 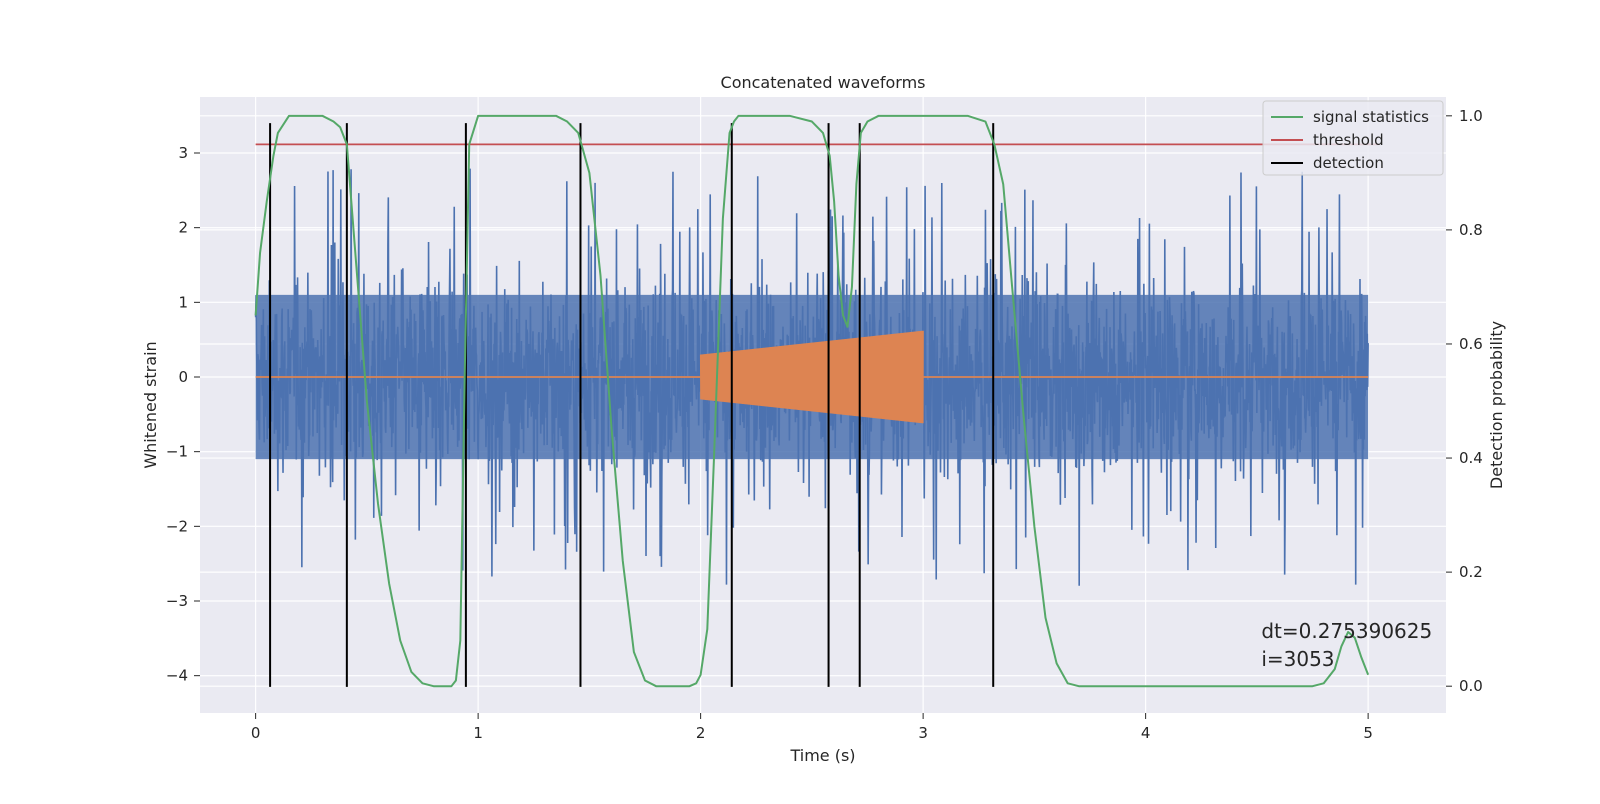 I want to click on y-tick-label: −2, so click(x=177, y=526).